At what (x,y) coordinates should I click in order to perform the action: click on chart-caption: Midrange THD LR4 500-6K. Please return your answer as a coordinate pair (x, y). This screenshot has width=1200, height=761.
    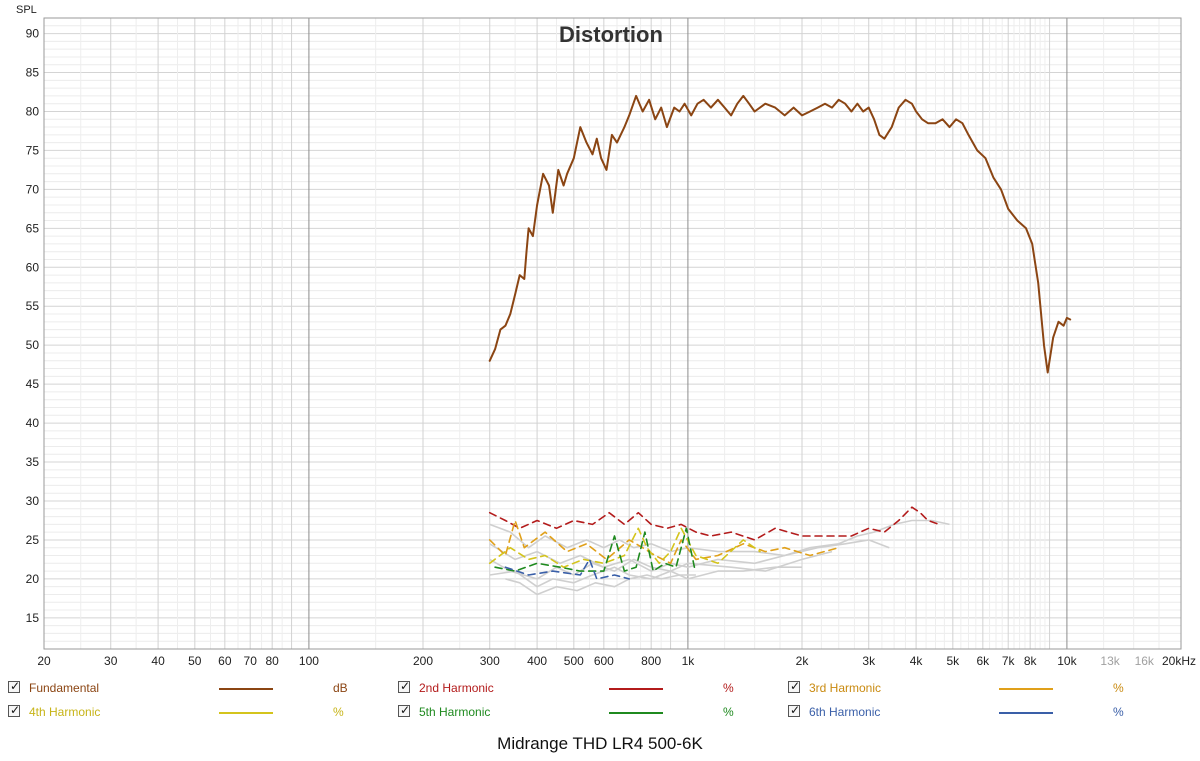
    Looking at the image, I should click on (600, 743).